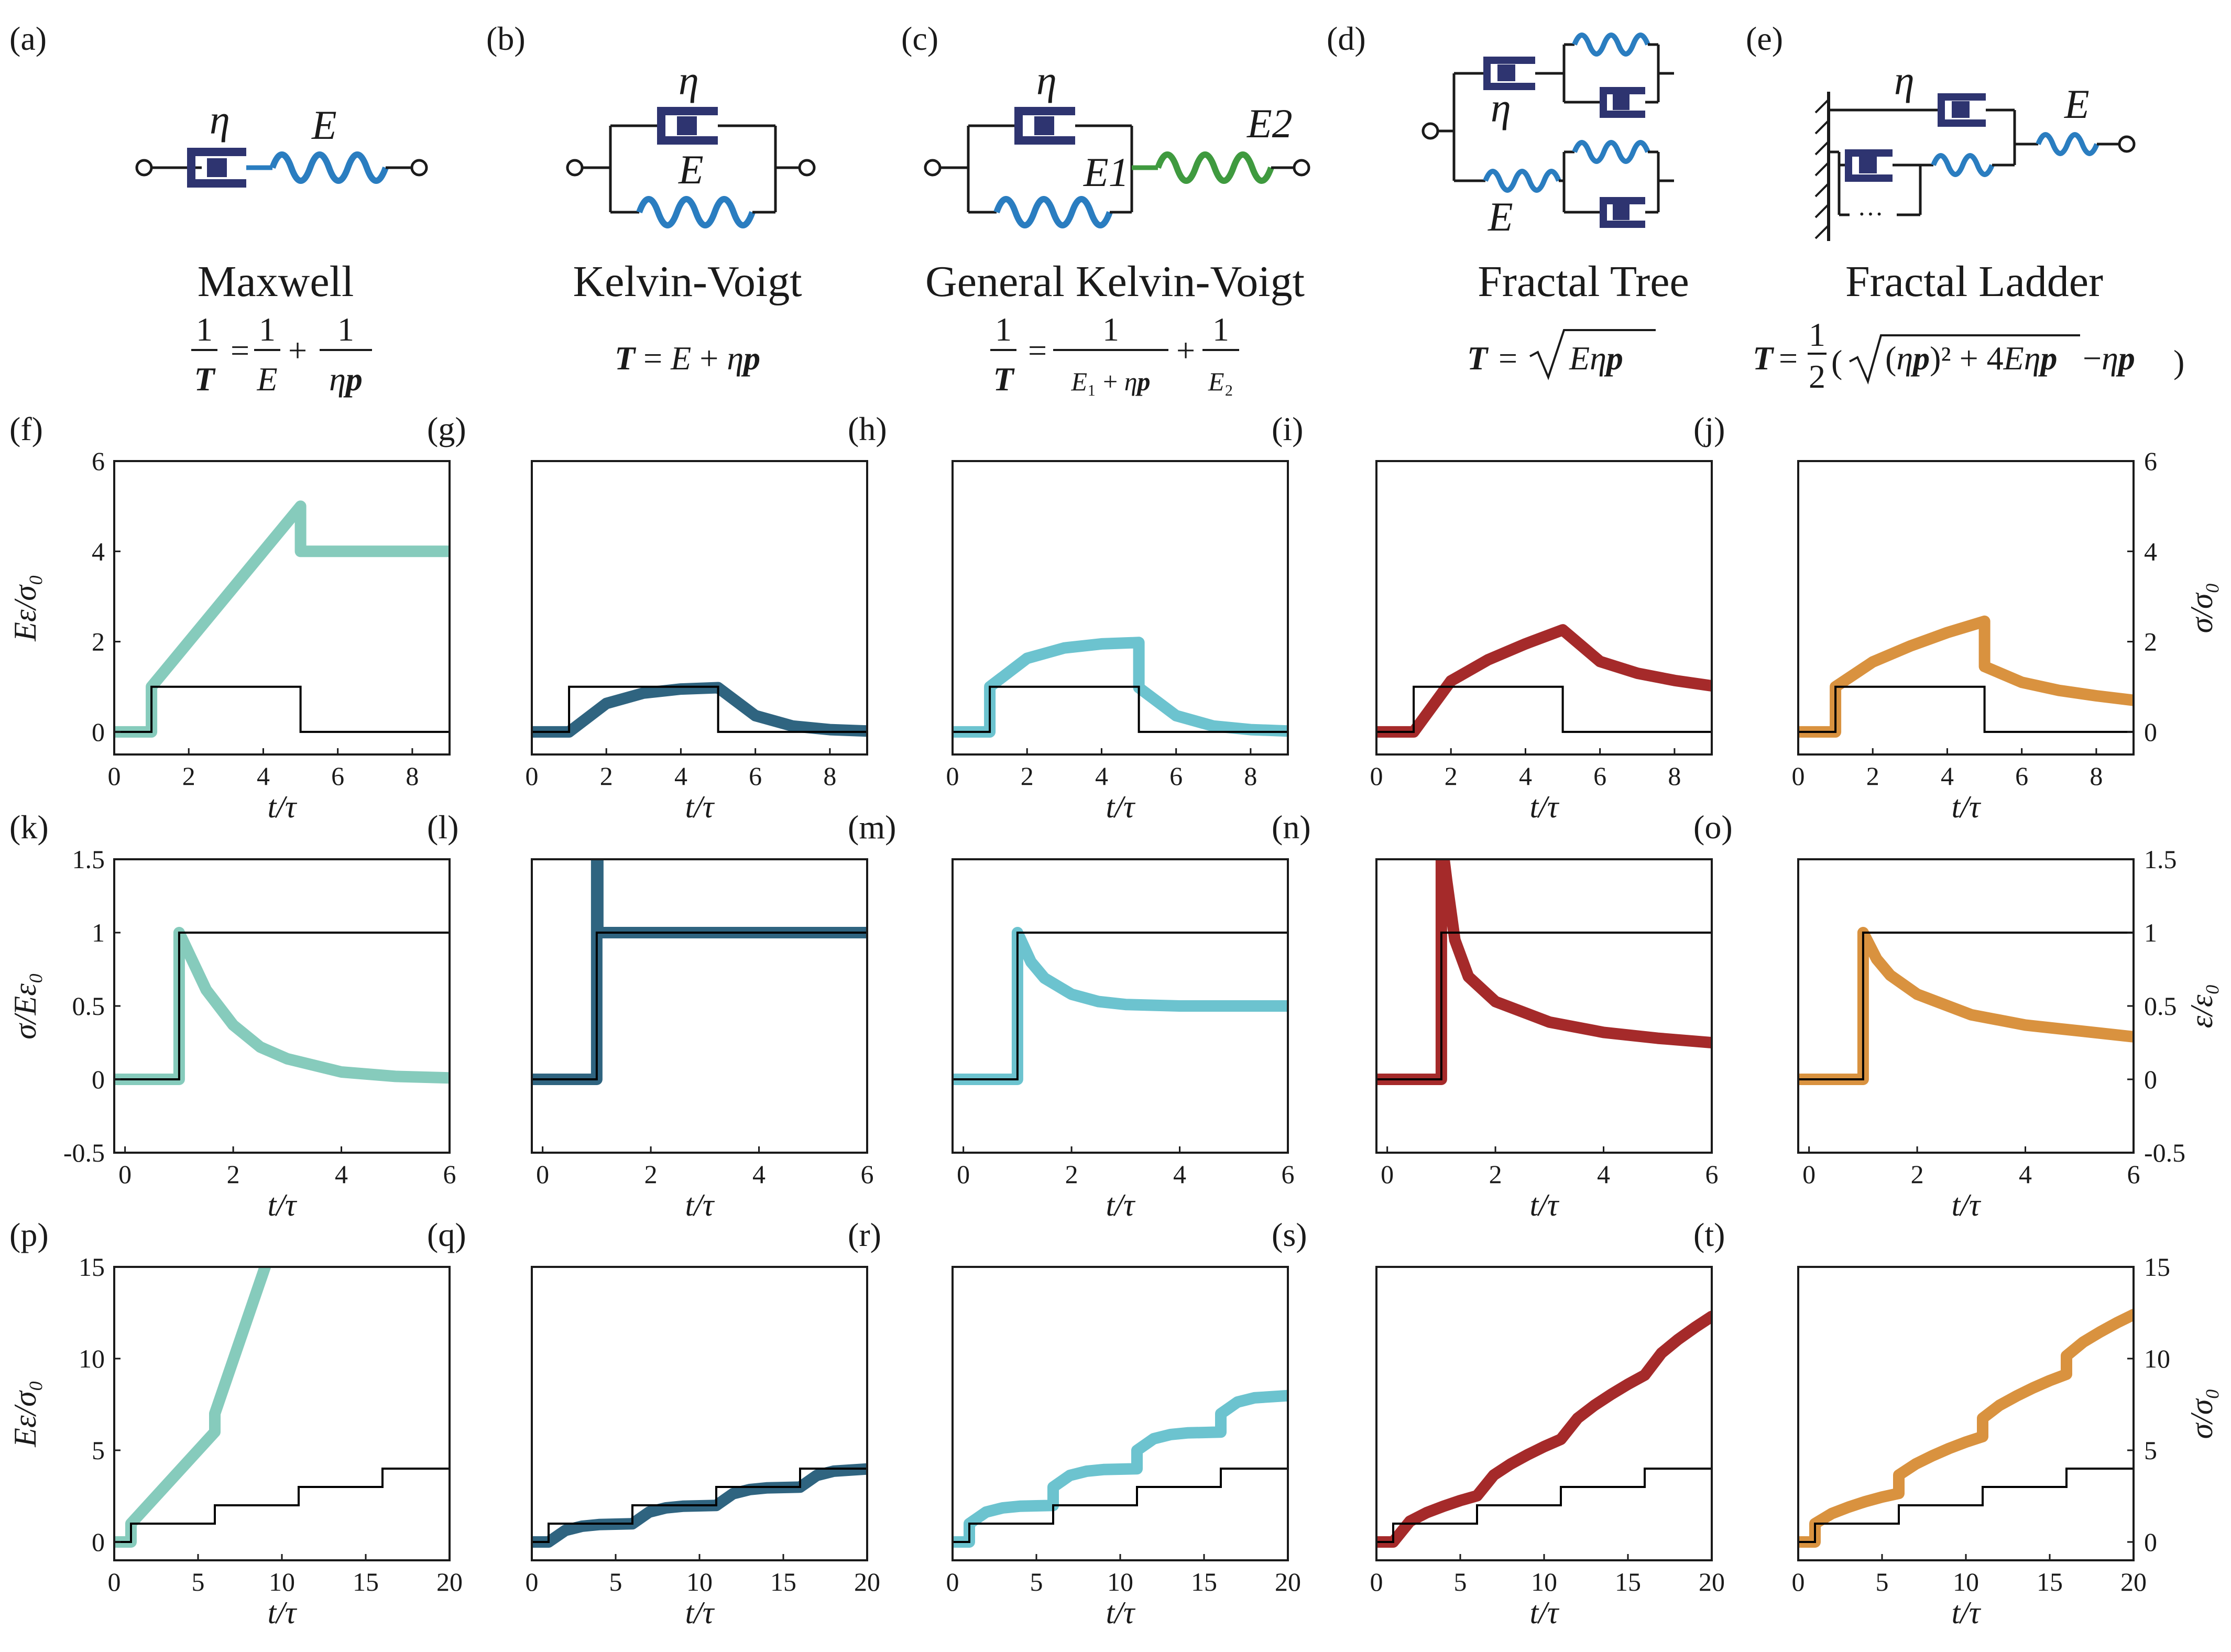 This screenshot has width=2231, height=1652. I want to click on panel-label-e: (e), so click(1765, 38).